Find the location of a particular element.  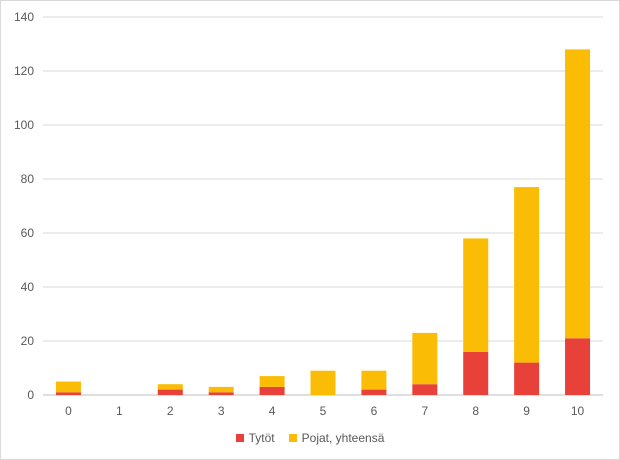

x-tick-label: 5 is located at coordinates (323, 411).